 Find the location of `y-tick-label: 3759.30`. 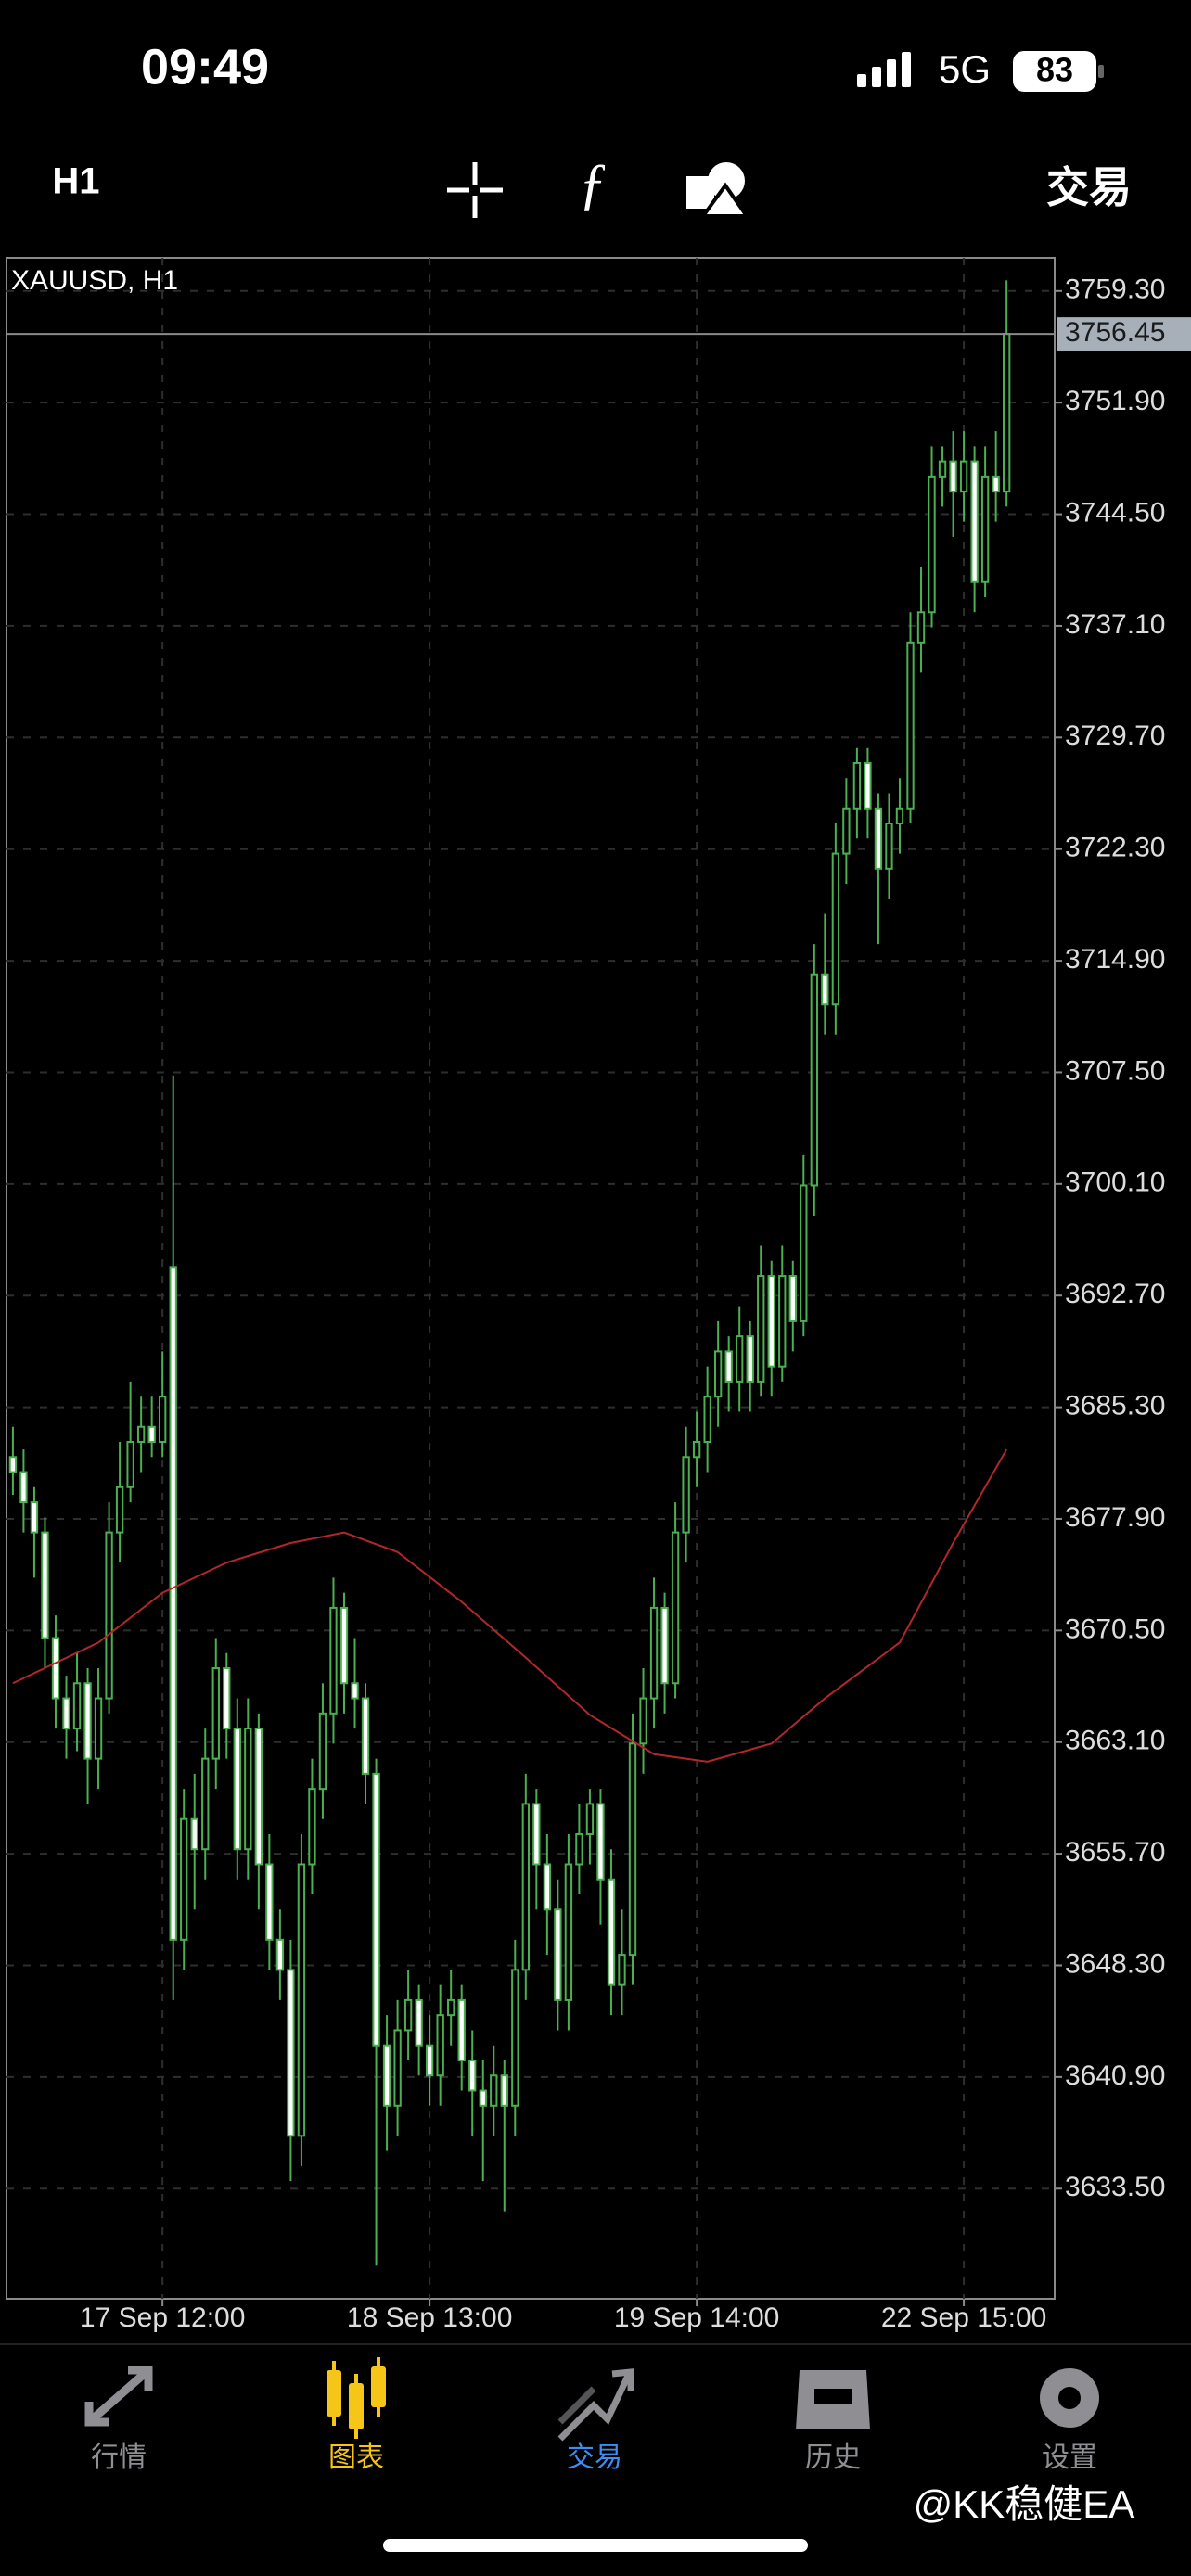

y-tick-label: 3759.30 is located at coordinates (1115, 289).